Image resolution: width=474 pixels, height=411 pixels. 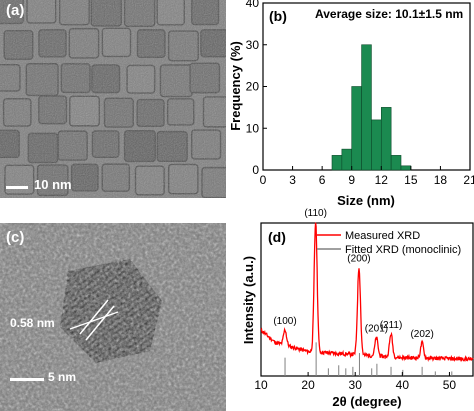 What do you see at coordinates (292, 180) in the screenshot?
I see `x-tick-label: 3` at bounding box center [292, 180].